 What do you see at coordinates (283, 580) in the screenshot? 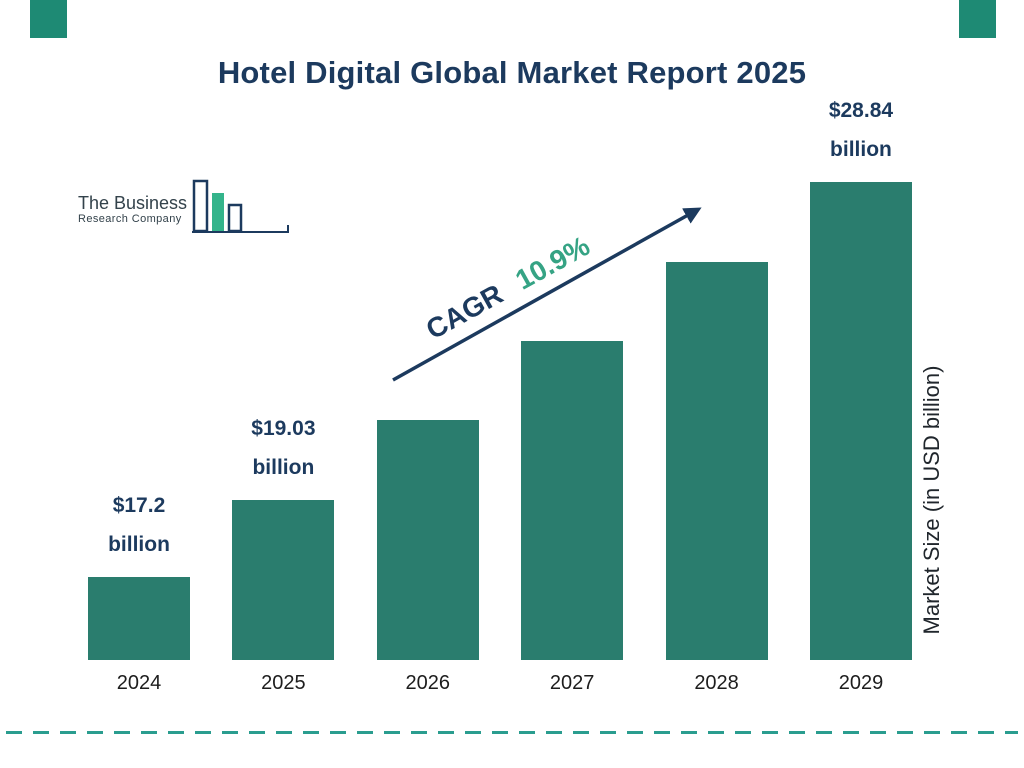
I see `bar-rect-2025` at bounding box center [283, 580].